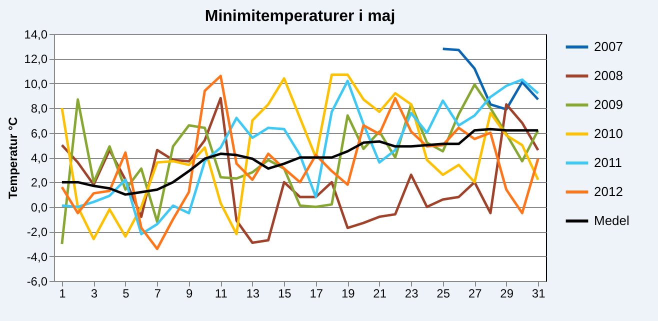 The width and height of the screenshot is (658, 321). What do you see at coordinates (475, 293) in the screenshot?
I see `x-tick-label: 27` at bounding box center [475, 293].